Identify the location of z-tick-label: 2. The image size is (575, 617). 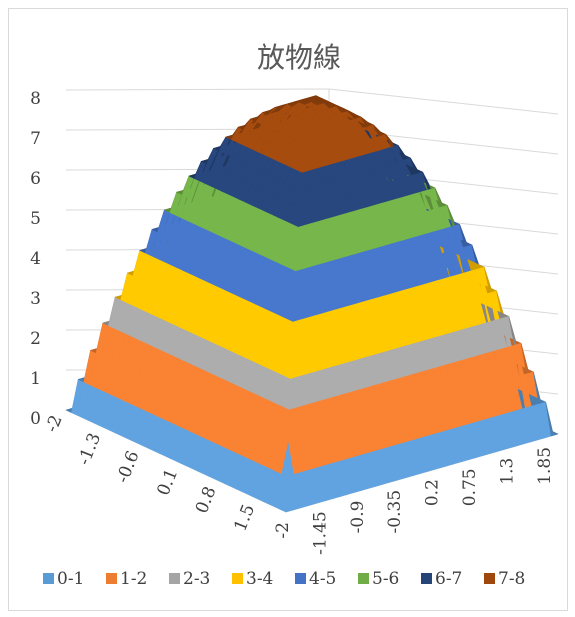
(35, 339).